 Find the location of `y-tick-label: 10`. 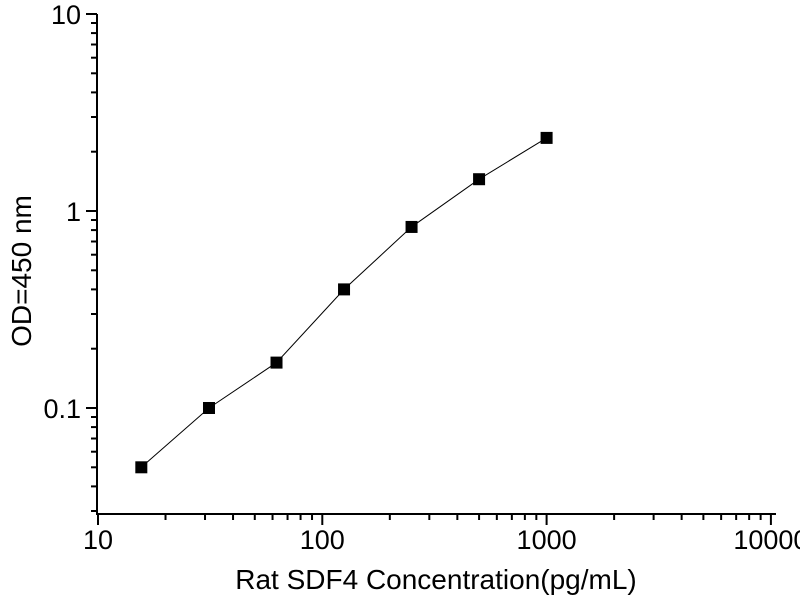

y-tick-label: 10 is located at coordinates (66, 15).